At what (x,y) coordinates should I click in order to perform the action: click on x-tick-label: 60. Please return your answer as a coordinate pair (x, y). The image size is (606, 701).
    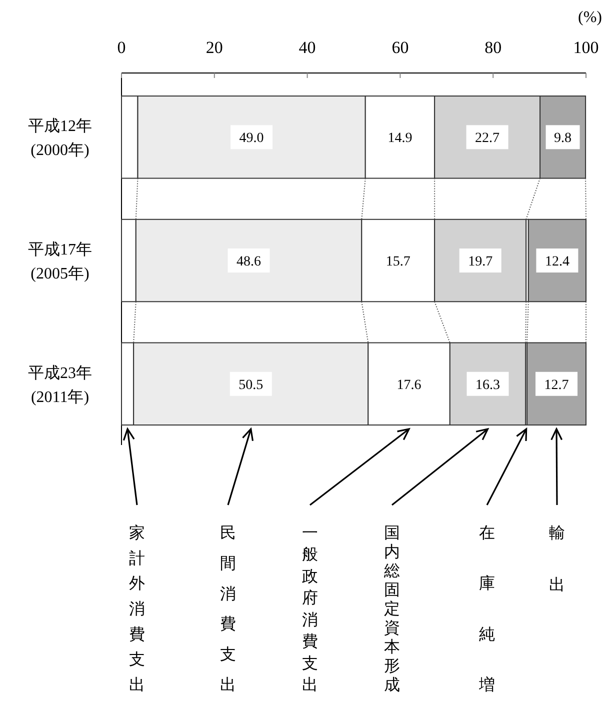
    Looking at the image, I should click on (400, 47).